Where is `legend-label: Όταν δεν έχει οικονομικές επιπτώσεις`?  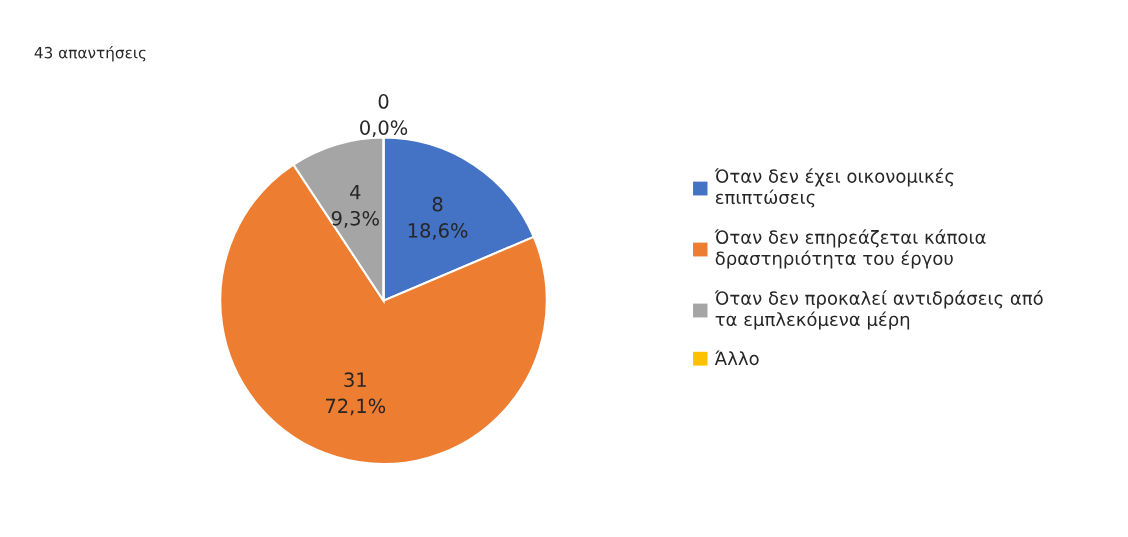
legend-label: Όταν δεν έχει οικονομικές επιπτώσεις is located at coordinates (834, 188).